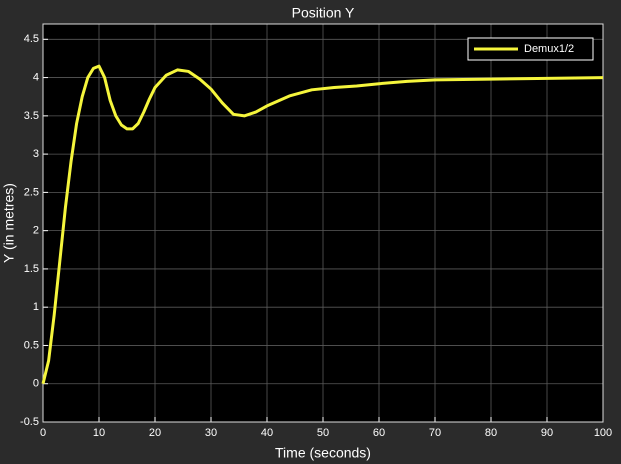 The image size is (621, 464). Describe the element at coordinates (36, 77) in the screenshot. I see `y-tick-label: 4` at that location.